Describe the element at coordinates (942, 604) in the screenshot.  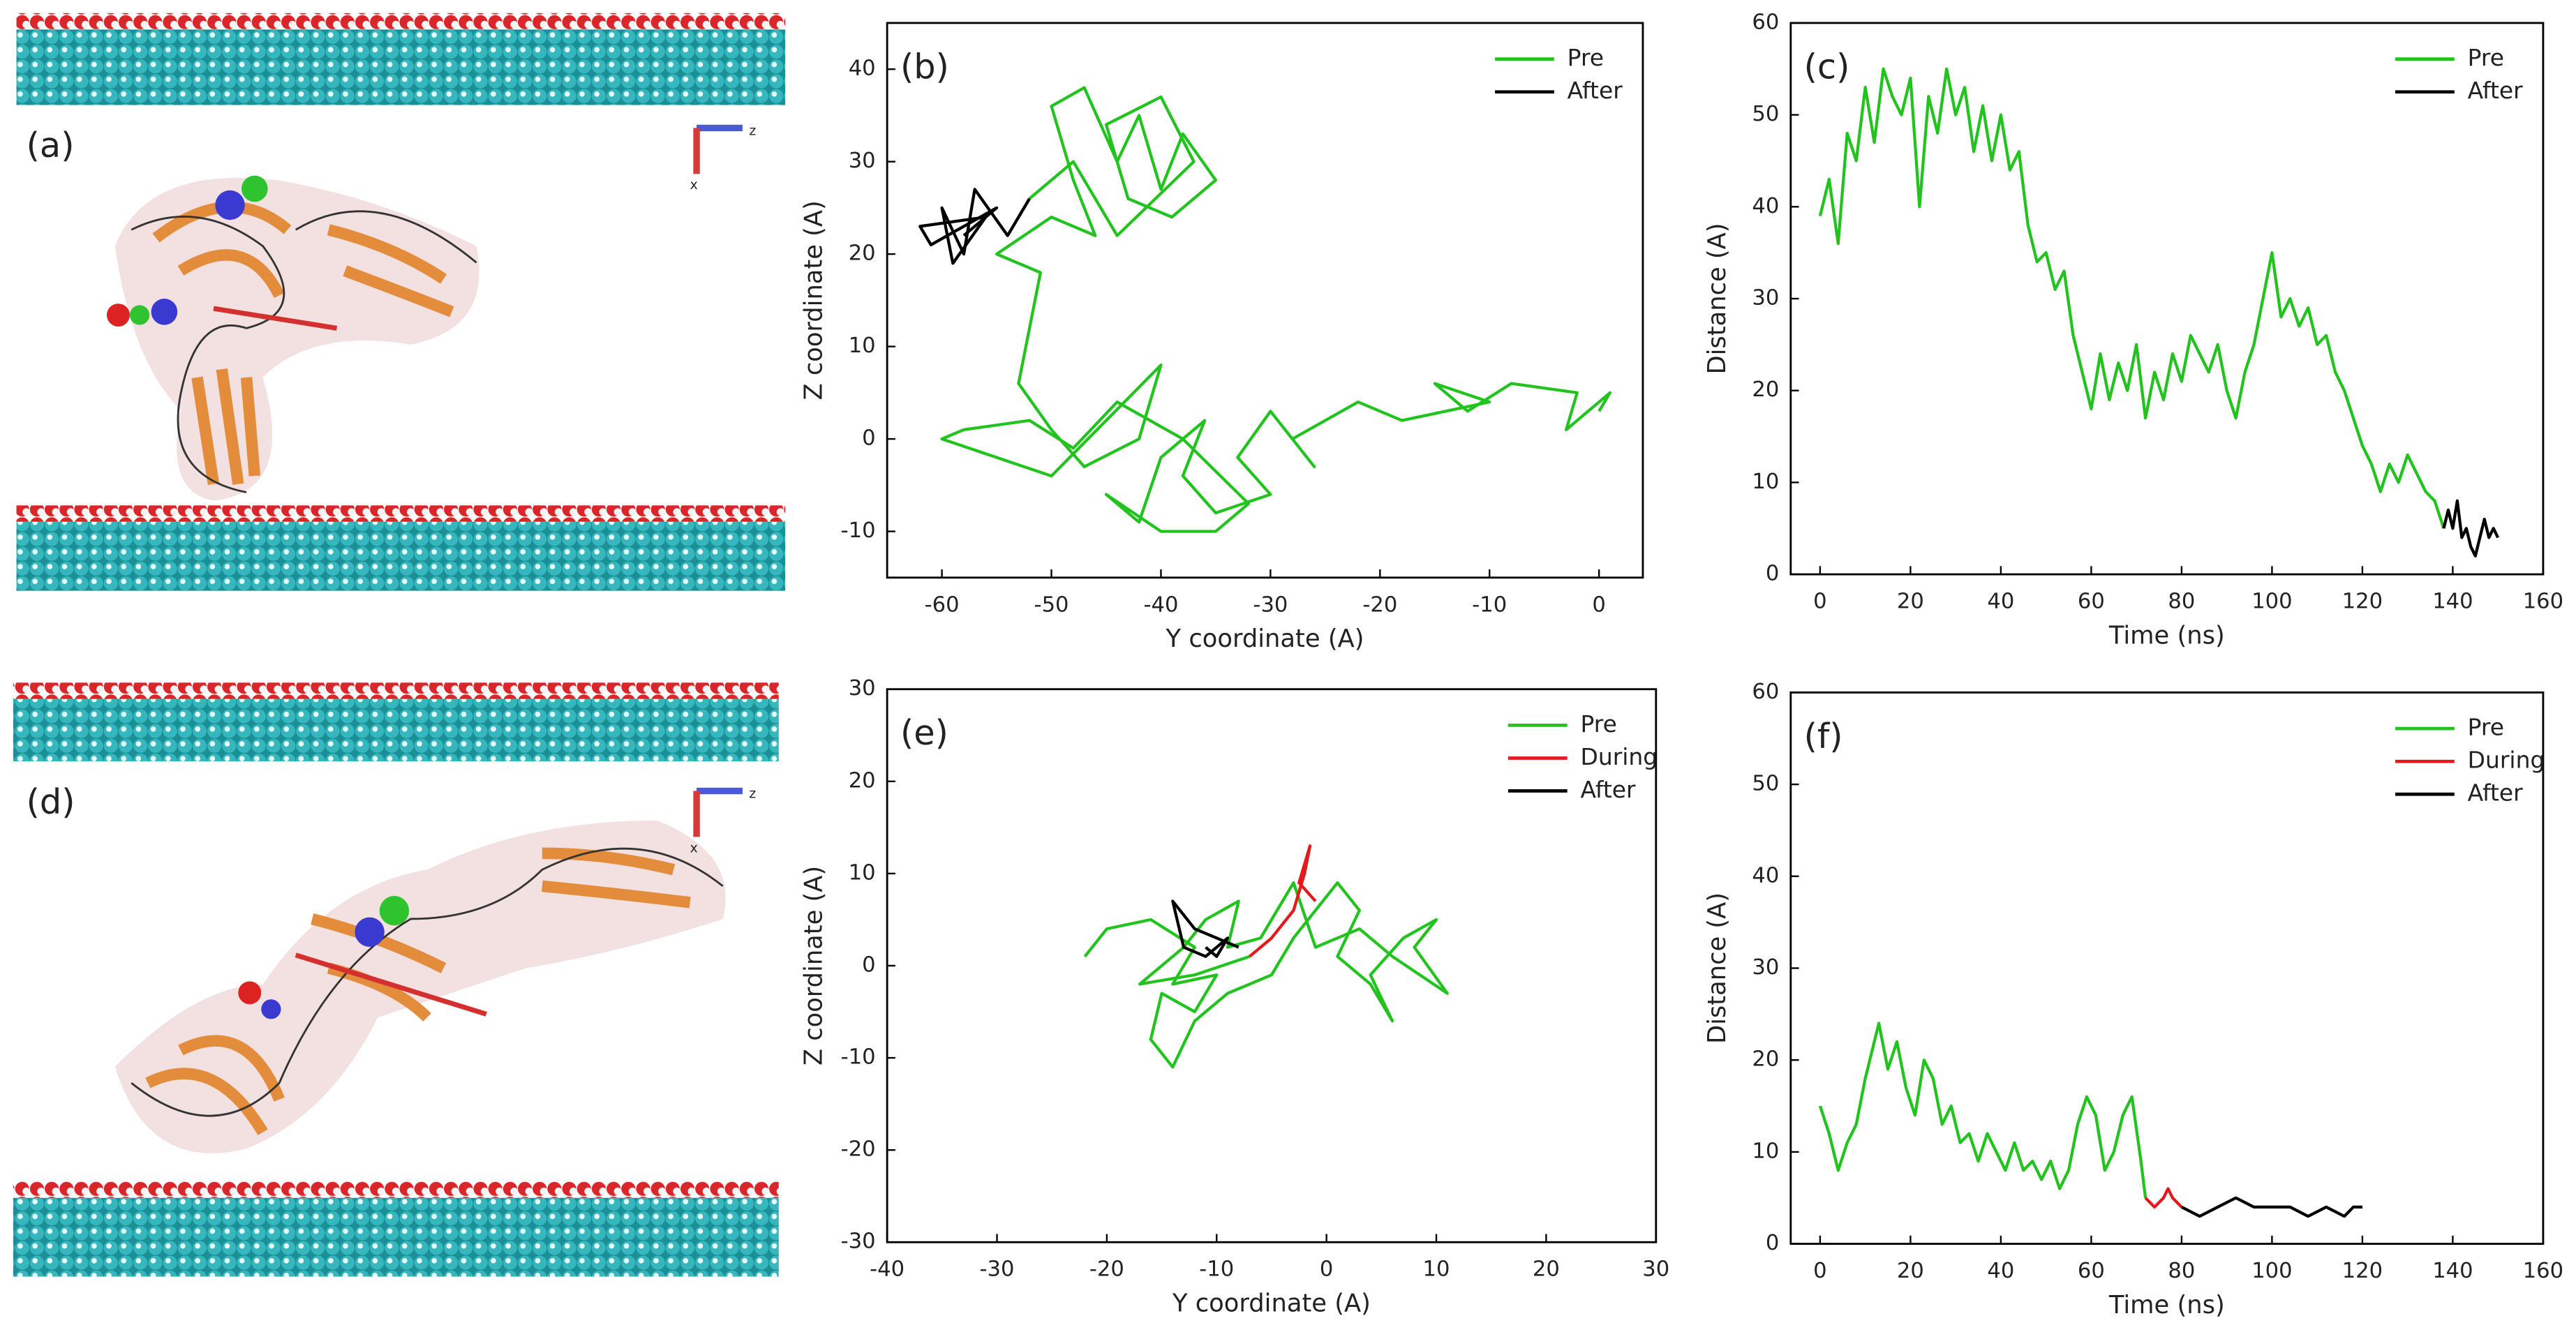
I see `x-tick-label: -60` at that location.